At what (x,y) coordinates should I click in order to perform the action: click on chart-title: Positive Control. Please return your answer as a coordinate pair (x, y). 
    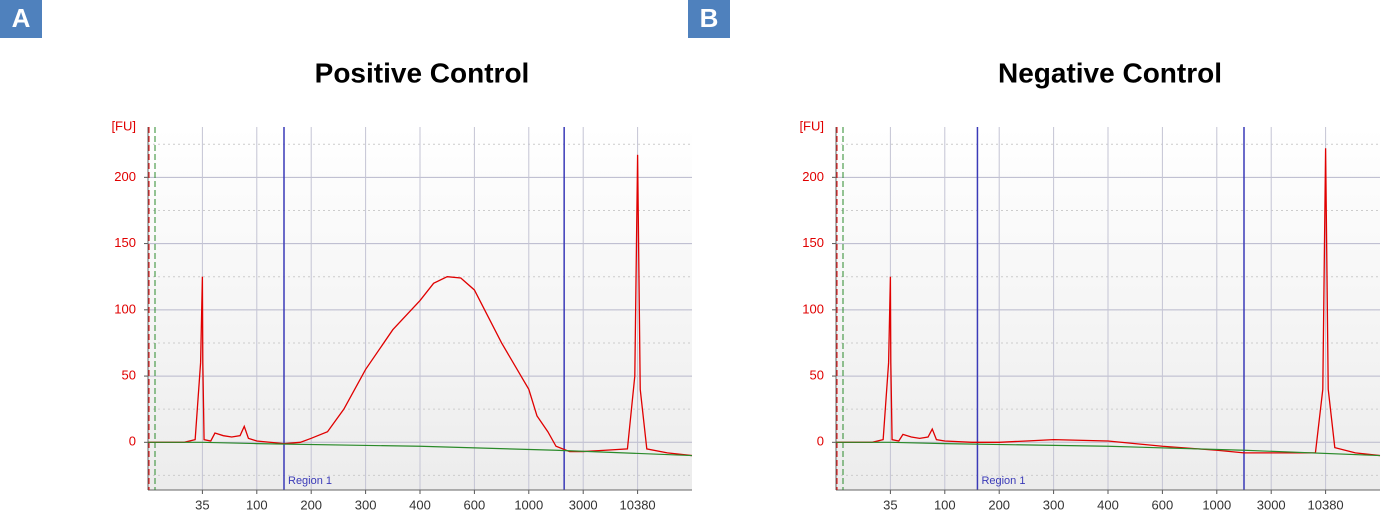
    Looking at the image, I should click on (422, 72).